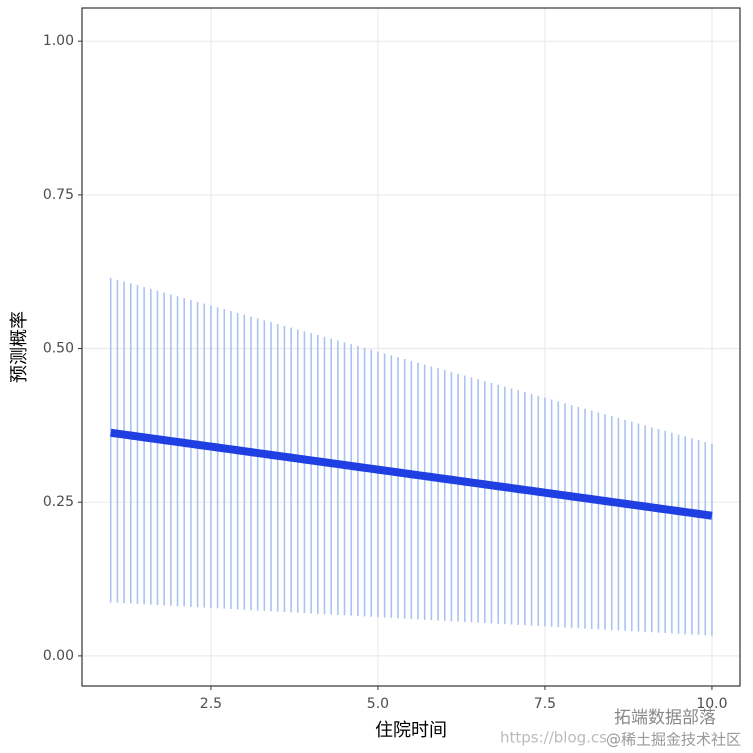 The image size is (753, 753). What do you see at coordinates (378, 704) in the screenshot?
I see `x-tick-label: 5.0` at bounding box center [378, 704].